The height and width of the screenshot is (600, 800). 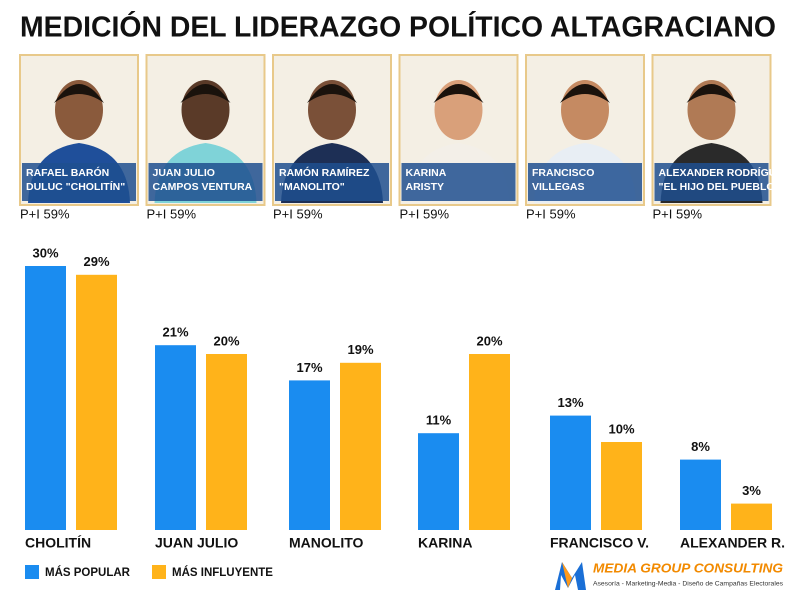 I want to click on value-label: 19%, so click(x=360, y=349).